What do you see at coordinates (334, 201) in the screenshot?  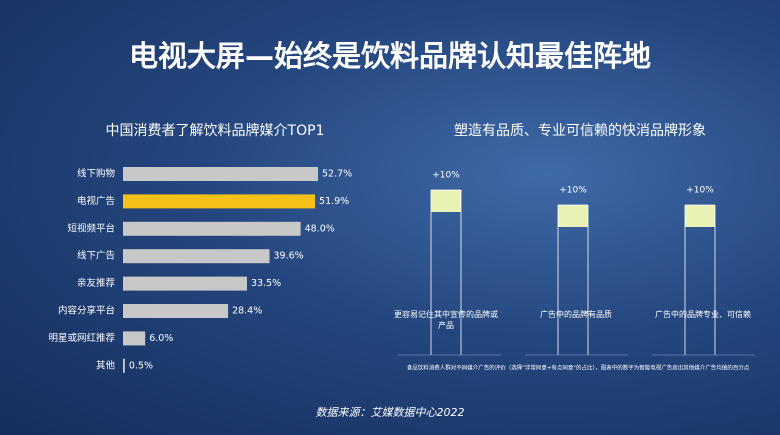 I see `value-label: 51.9%` at bounding box center [334, 201].